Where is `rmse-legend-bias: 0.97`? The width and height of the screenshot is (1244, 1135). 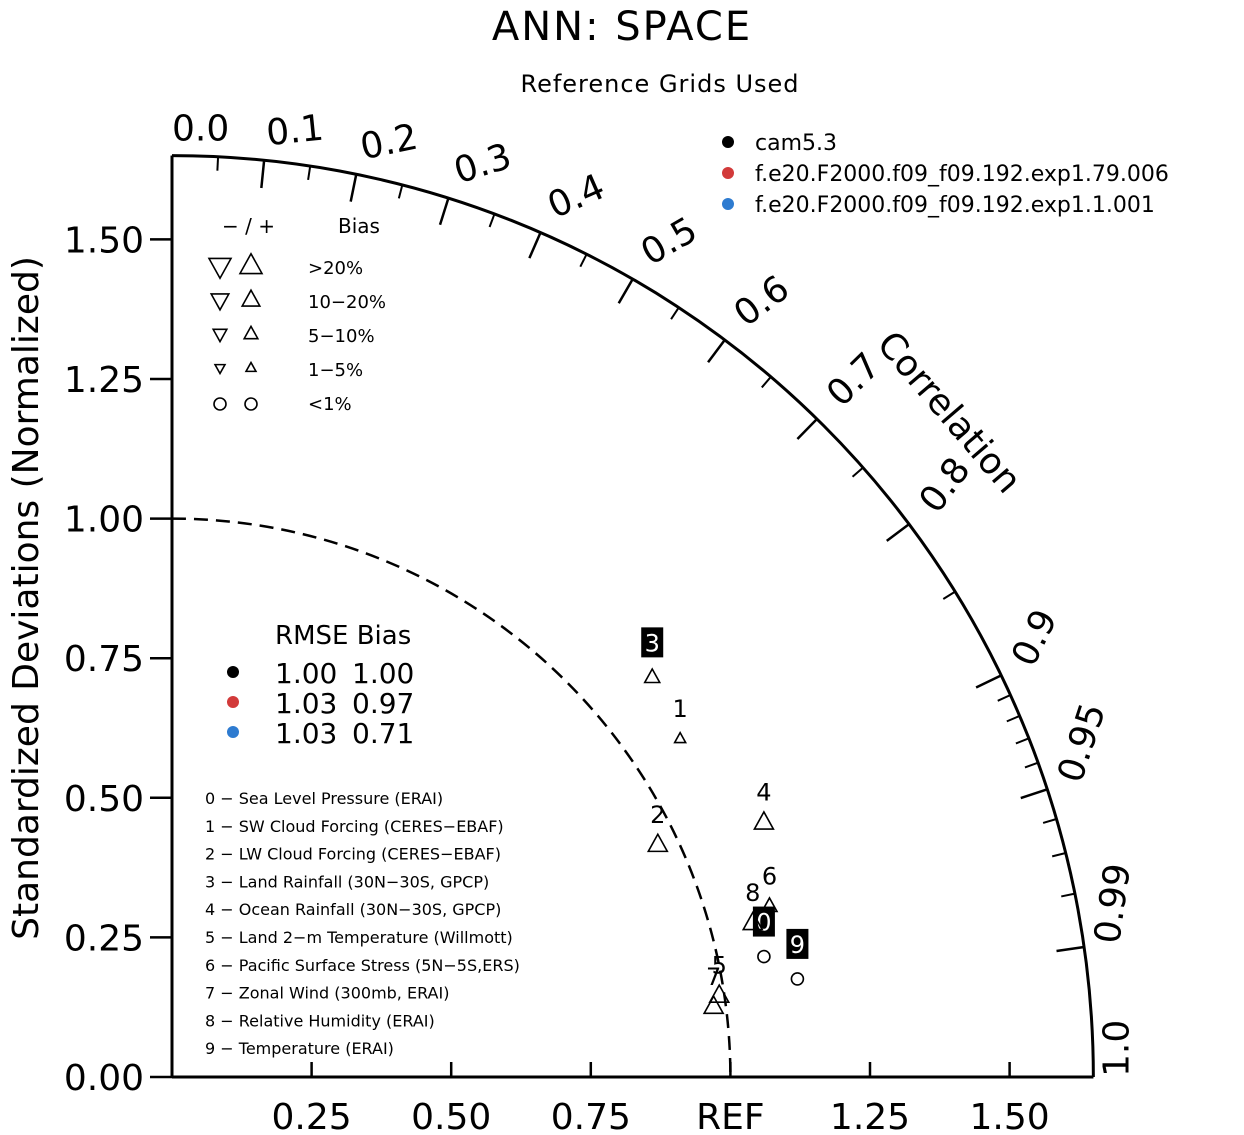
rmse-legend-bias: 0.97 is located at coordinates (383, 703).